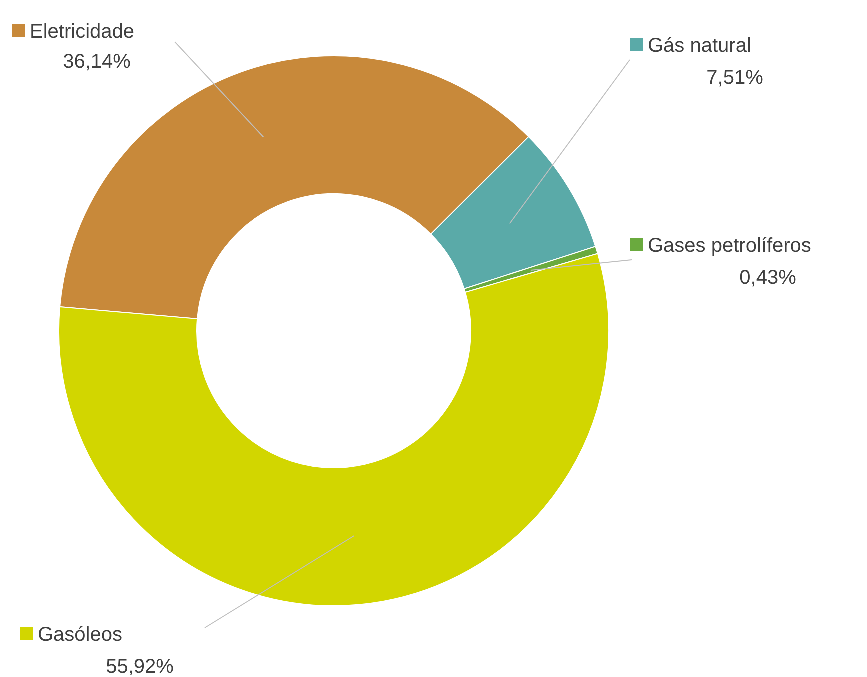 The height and width of the screenshot is (677, 867). Describe the element at coordinates (768, 278) in the screenshot. I see `data-label: 0,43%` at that location.